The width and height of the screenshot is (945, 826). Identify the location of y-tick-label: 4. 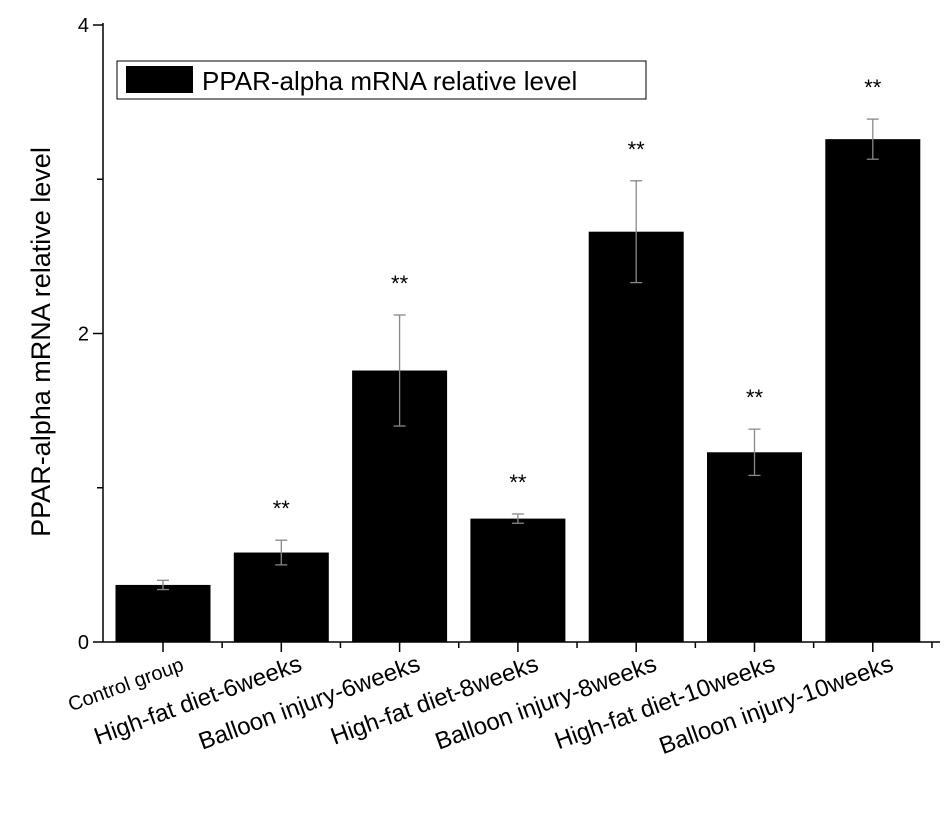
(83, 26).